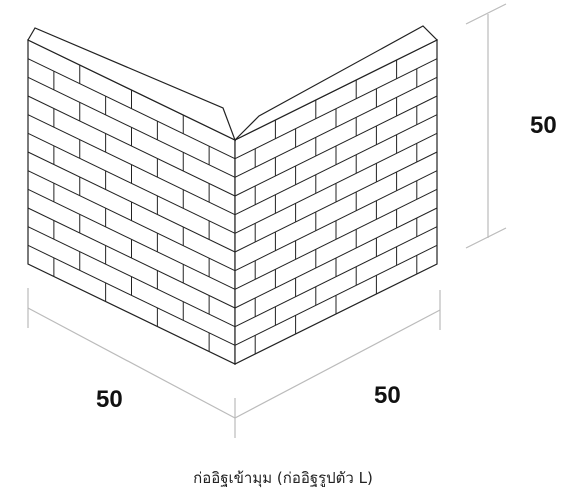  What do you see at coordinates (283, 478) in the screenshot?
I see `diagram-caption: ก่ออิฐเข้ามุม (ก่ออิฐรูปตัว L)` at bounding box center [283, 478].